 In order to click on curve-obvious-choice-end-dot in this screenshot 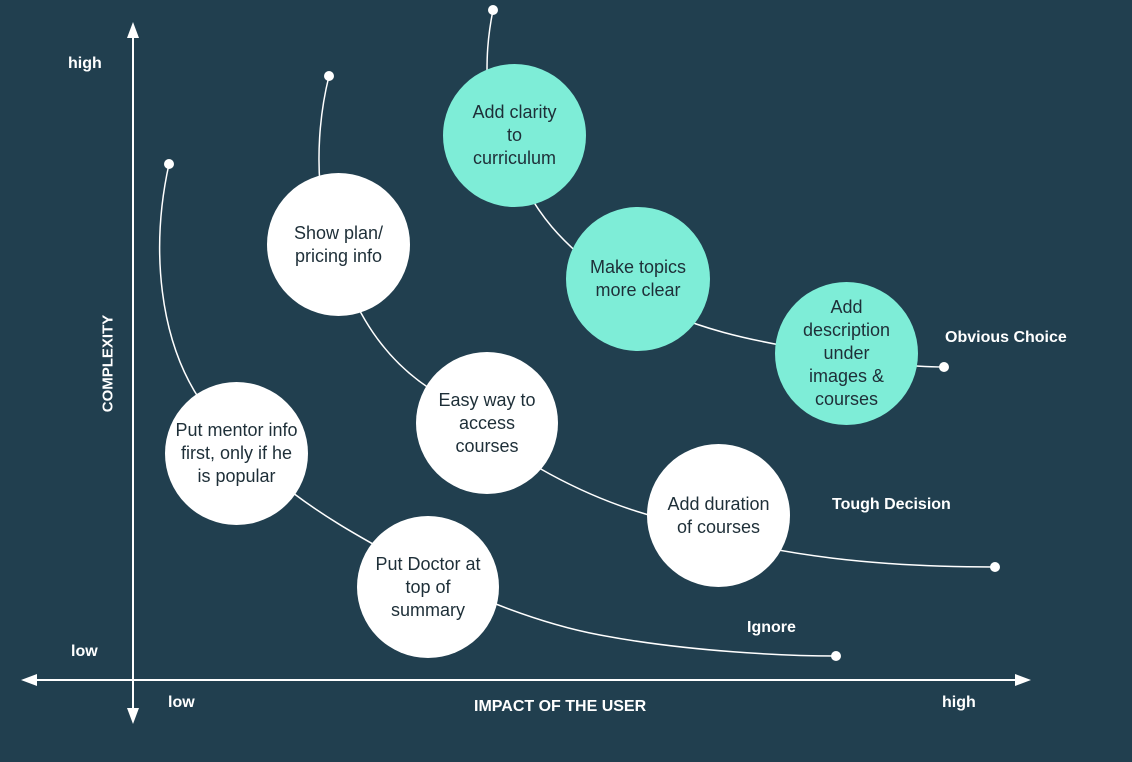, I will do `click(944, 367)`.